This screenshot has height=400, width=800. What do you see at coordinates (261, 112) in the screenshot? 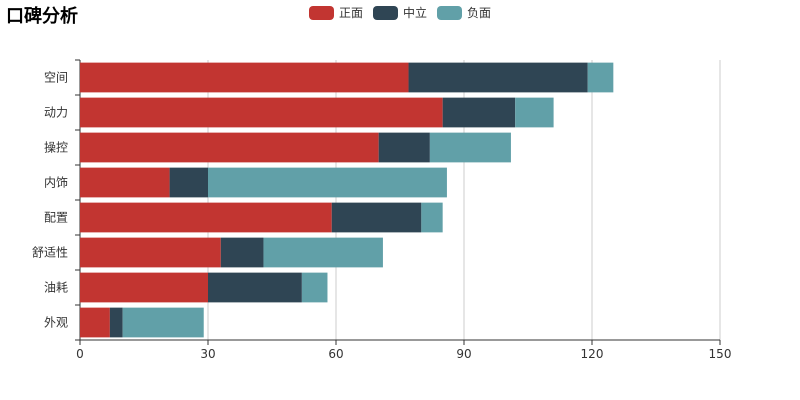
I see `bar-动力-正面` at bounding box center [261, 112].